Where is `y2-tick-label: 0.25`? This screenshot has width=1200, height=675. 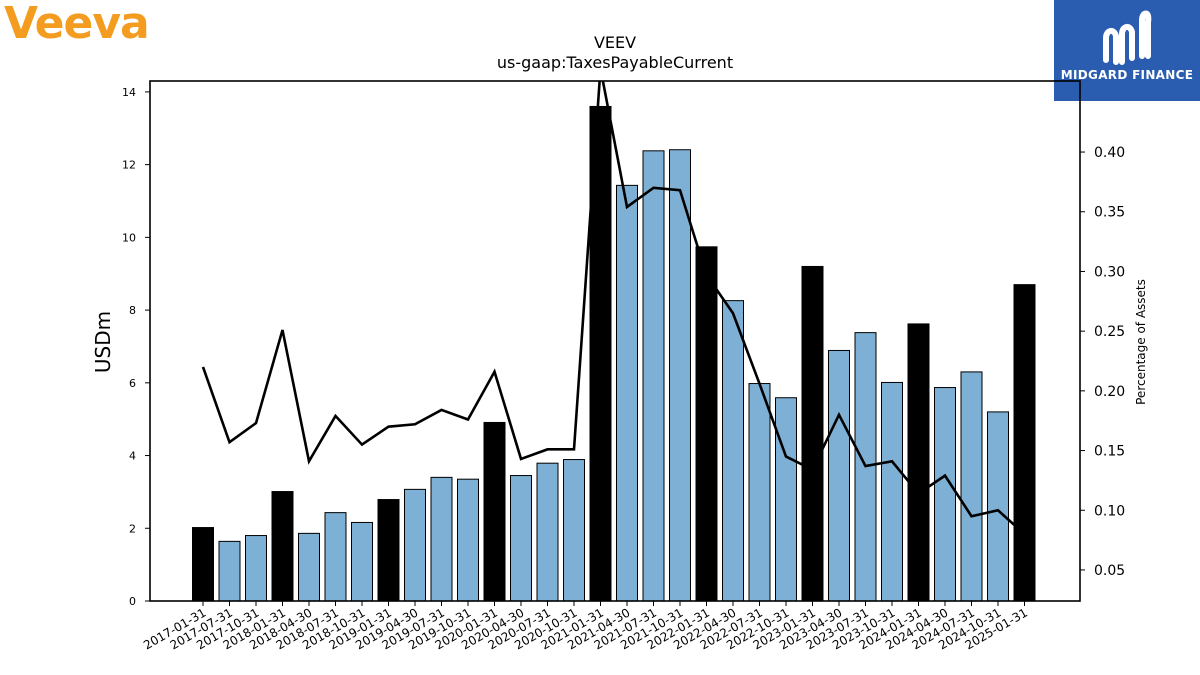 y2-tick-label: 0.25 is located at coordinates (1109, 332).